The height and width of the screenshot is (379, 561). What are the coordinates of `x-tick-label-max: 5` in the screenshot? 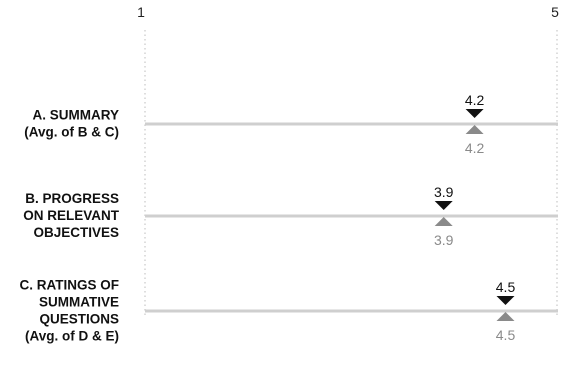 It's located at (555, 12).